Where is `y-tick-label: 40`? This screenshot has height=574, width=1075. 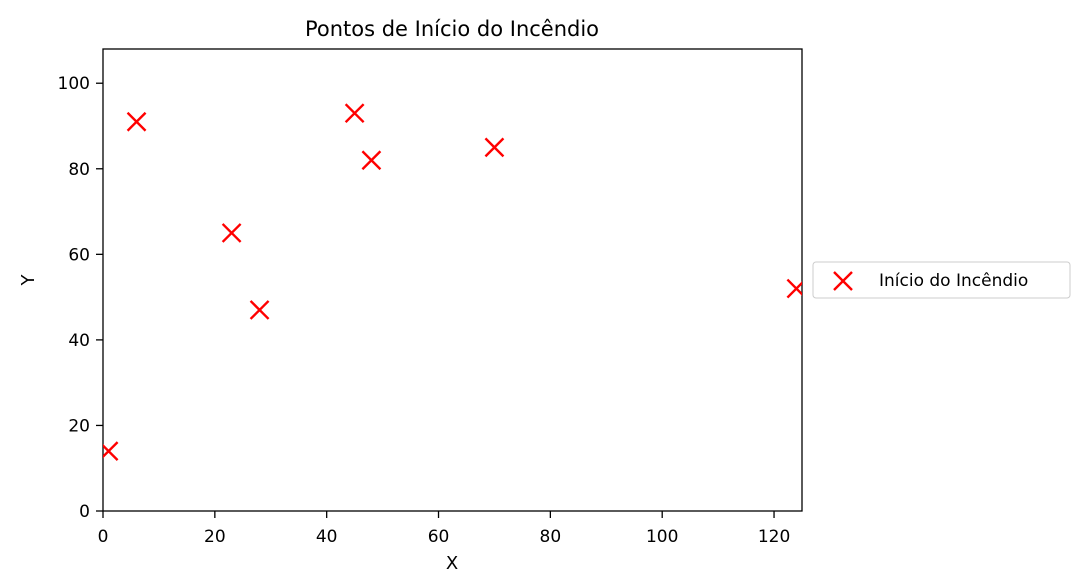
y-tick-label: 40 is located at coordinates (79, 341).